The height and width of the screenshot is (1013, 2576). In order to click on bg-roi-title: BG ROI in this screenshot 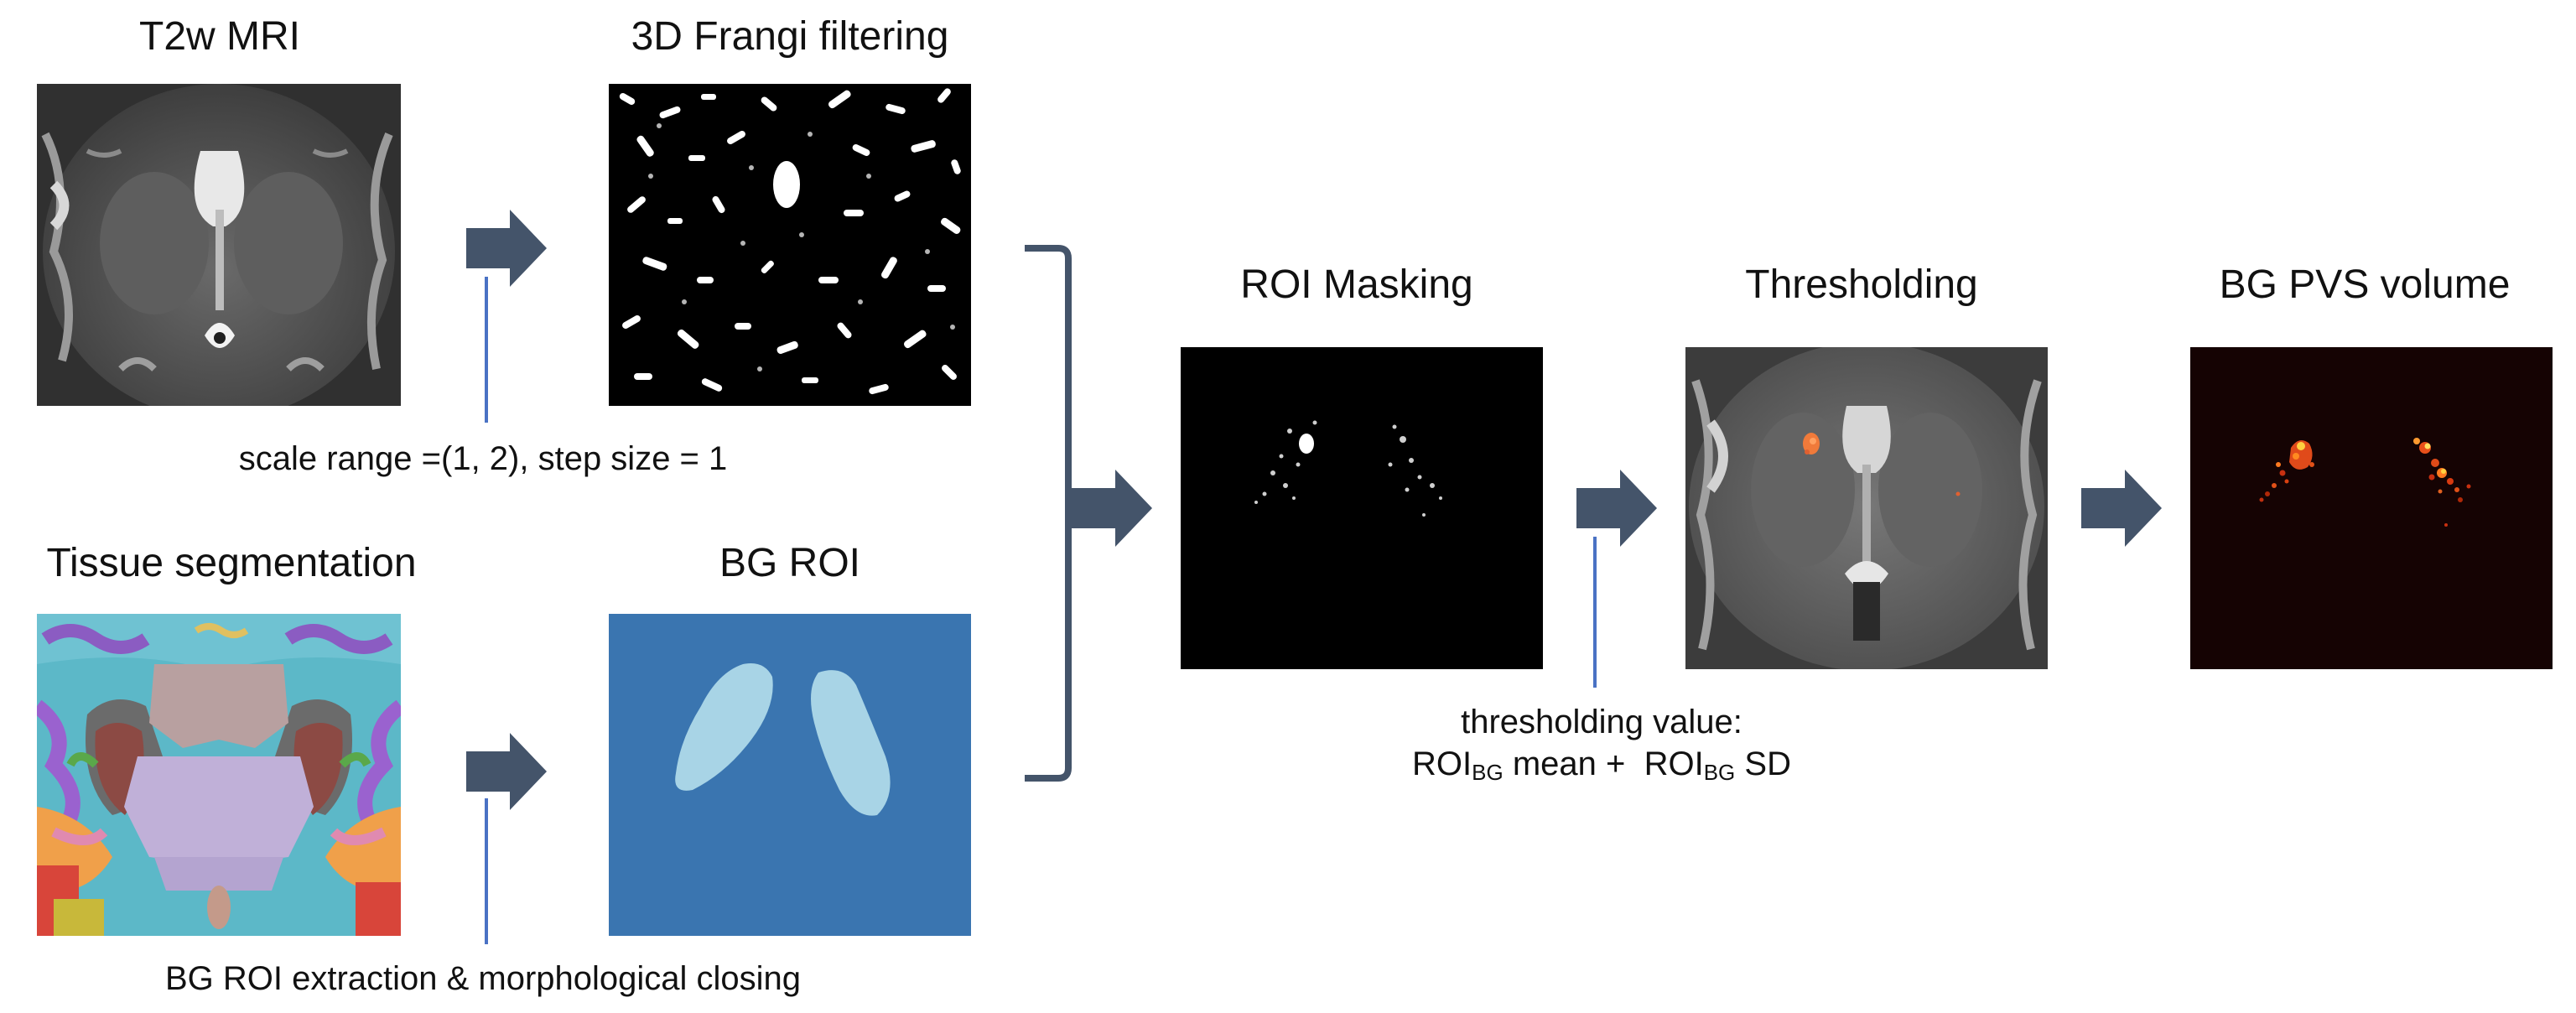, I will do `click(790, 563)`.